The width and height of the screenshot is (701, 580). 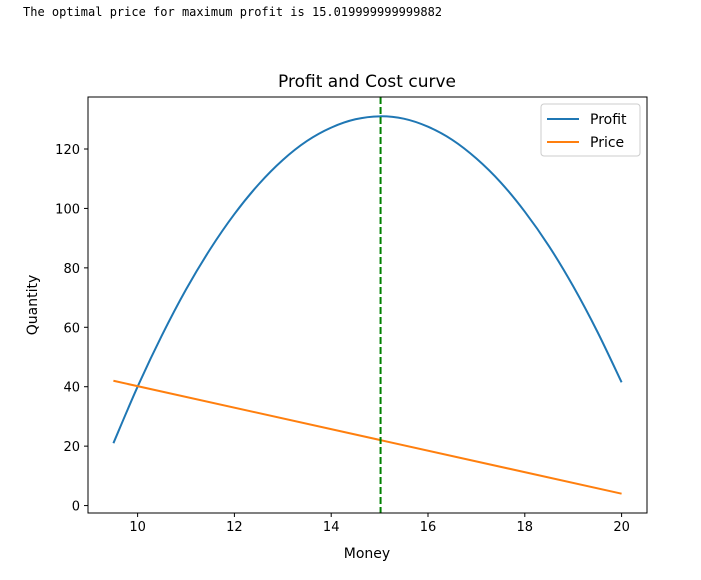 What do you see at coordinates (428, 527) in the screenshot?
I see `x-tick-label: 16` at bounding box center [428, 527].